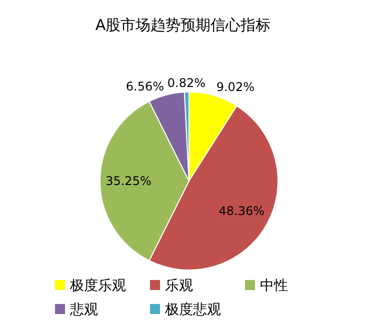 This screenshot has height=336, width=366. Describe the element at coordinates (97, 286) in the screenshot. I see `legend-label: 极度乐观` at that location.